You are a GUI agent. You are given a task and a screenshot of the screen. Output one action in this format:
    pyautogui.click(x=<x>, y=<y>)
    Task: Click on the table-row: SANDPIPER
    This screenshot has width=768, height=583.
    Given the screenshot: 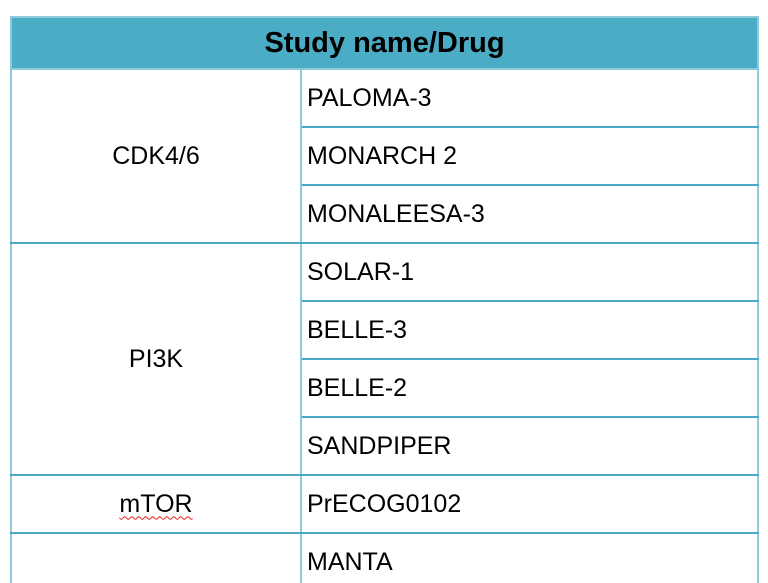 What is the action you would take?
    pyautogui.click(x=385, y=446)
    